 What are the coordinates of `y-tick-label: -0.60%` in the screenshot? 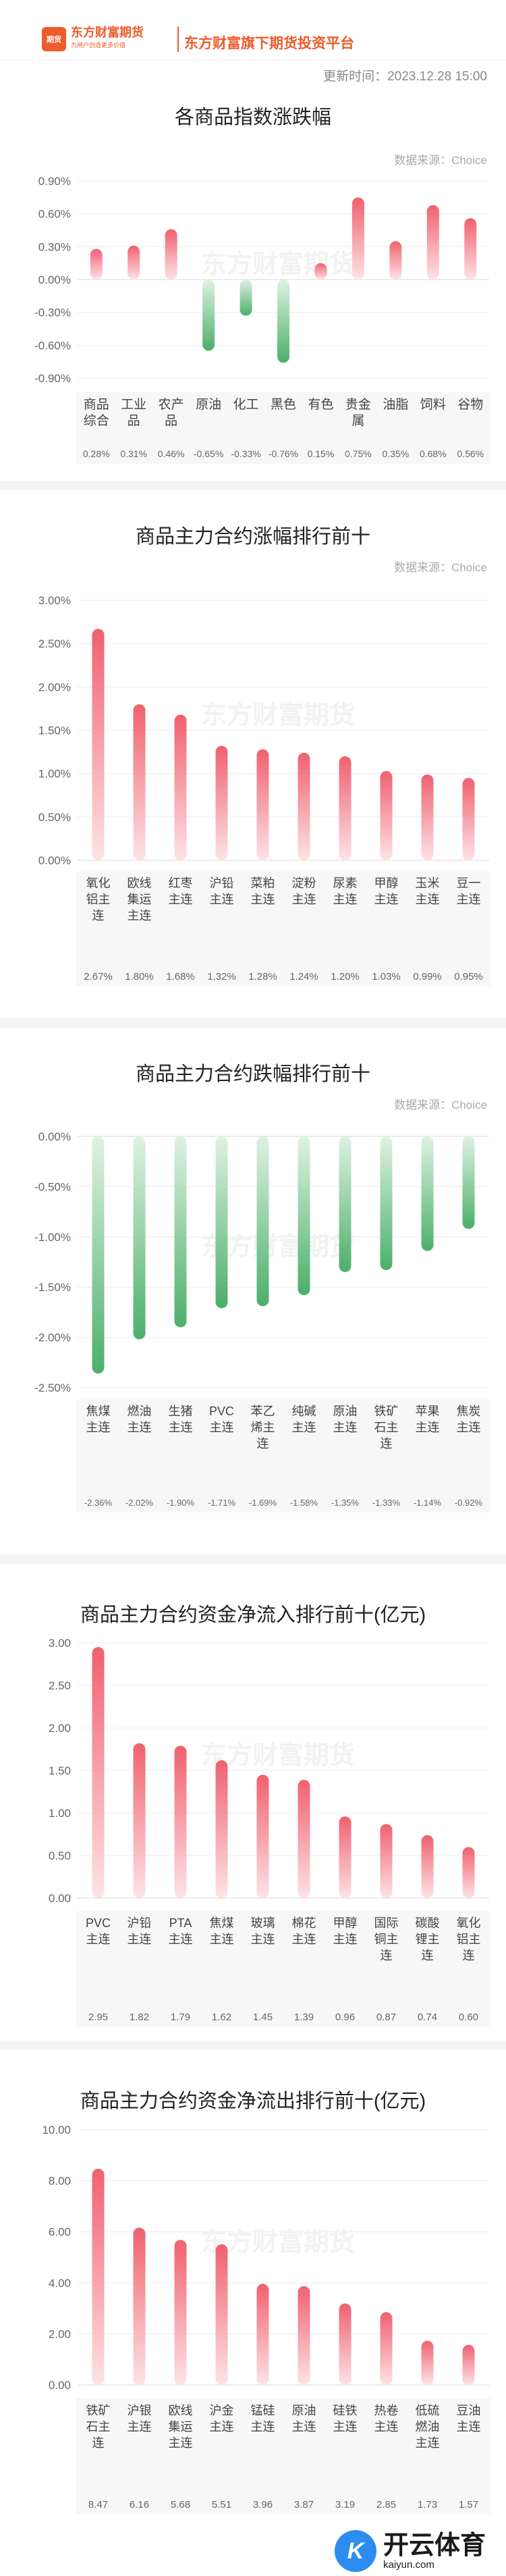 It's located at (52, 345).